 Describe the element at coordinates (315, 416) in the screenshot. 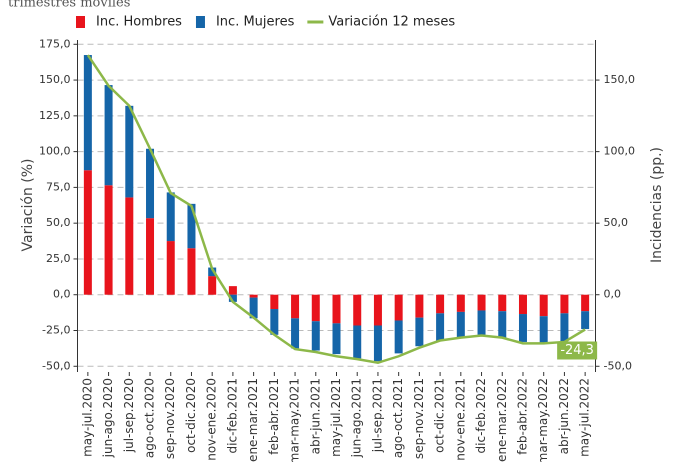

I see `x-tick-label: abr-jun.2021` at that location.